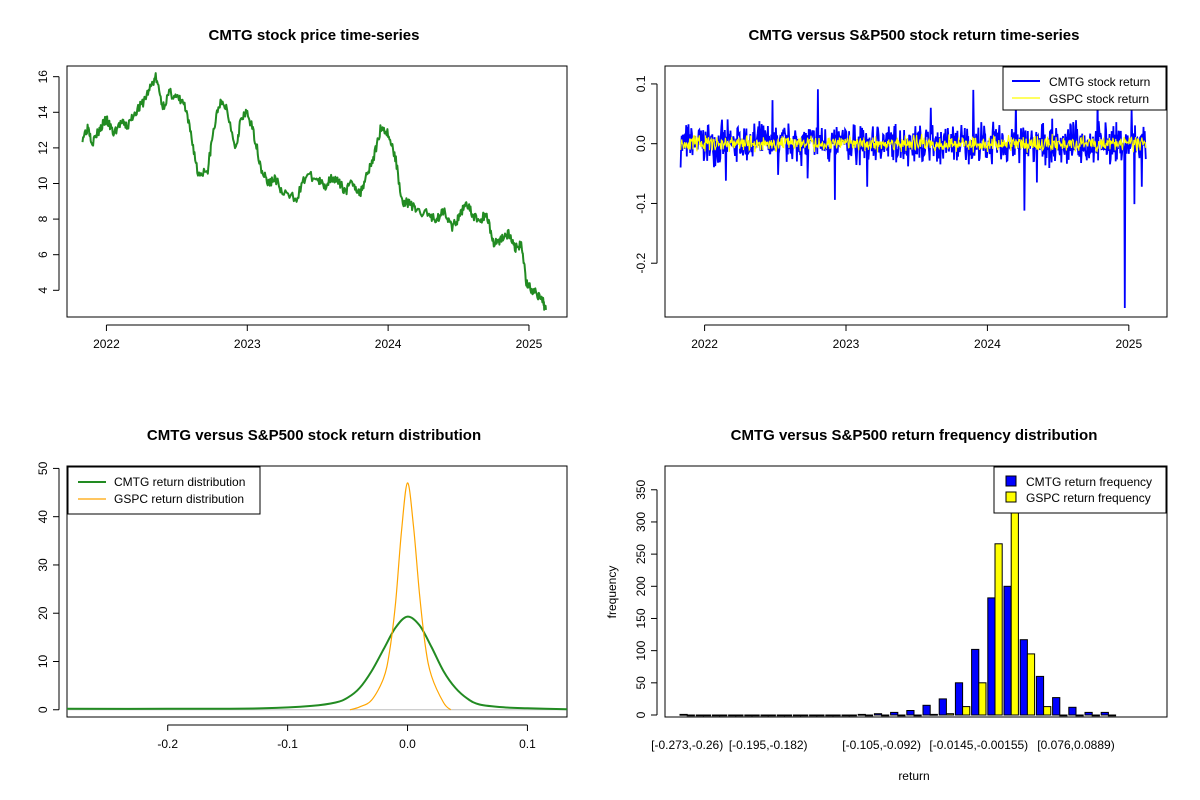 The width and height of the screenshot is (1200, 800). Describe the element at coordinates (641, 143) in the screenshot. I see `return-timeseries-y-tick-label: 0.0` at that location.